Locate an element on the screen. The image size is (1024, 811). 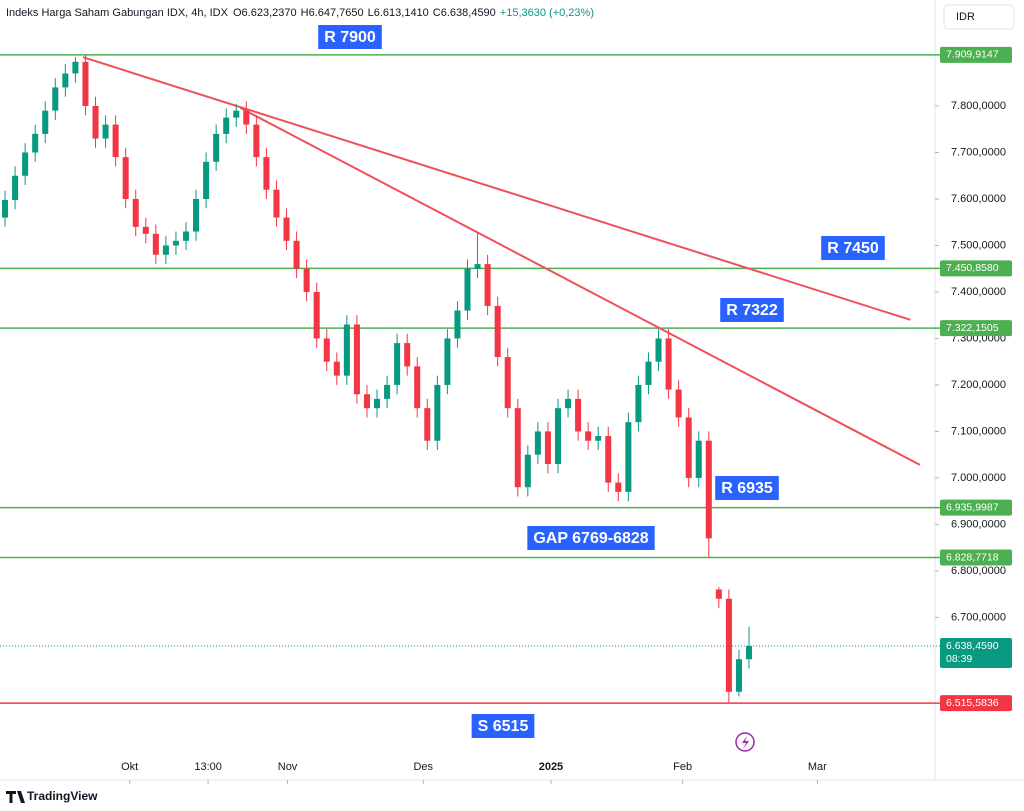
level-label: 7.909,9147 is located at coordinates (972, 55).